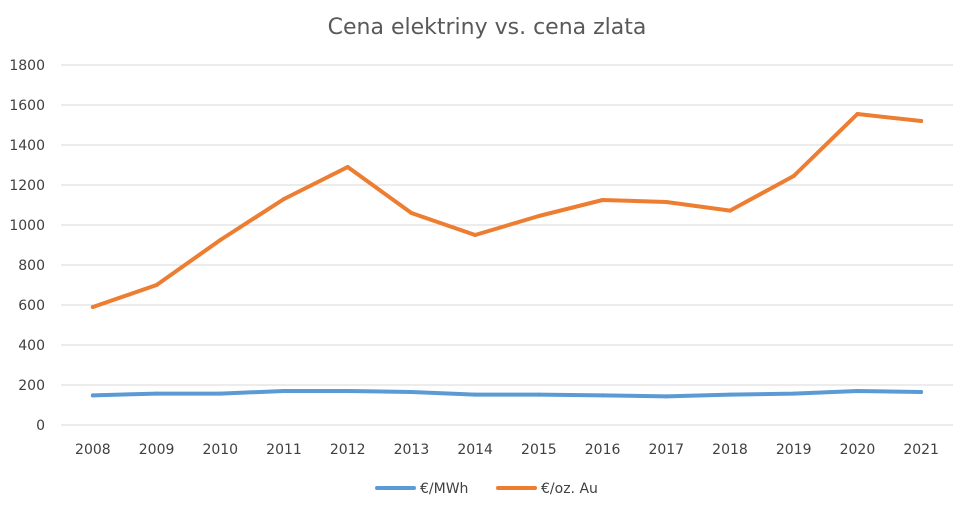 The height and width of the screenshot is (515, 970). What do you see at coordinates (156, 285) in the screenshot?
I see `point-gold-2009` at bounding box center [156, 285].